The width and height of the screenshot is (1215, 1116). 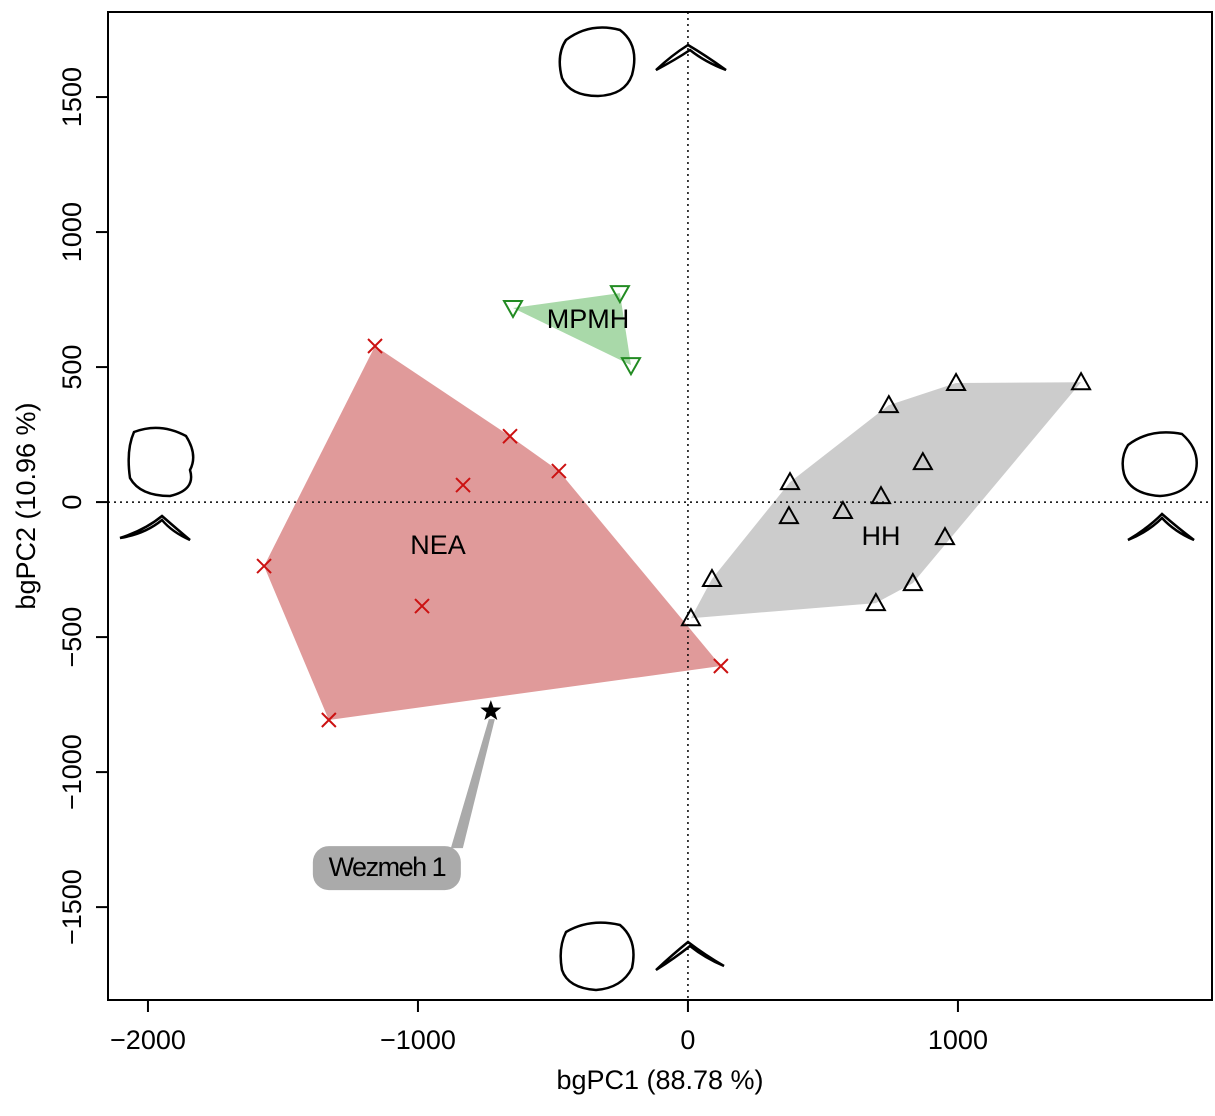 What do you see at coordinates (72, 367) in the screenshot?
I see `y-tick-label: 500` at bounding box center [72, 367].